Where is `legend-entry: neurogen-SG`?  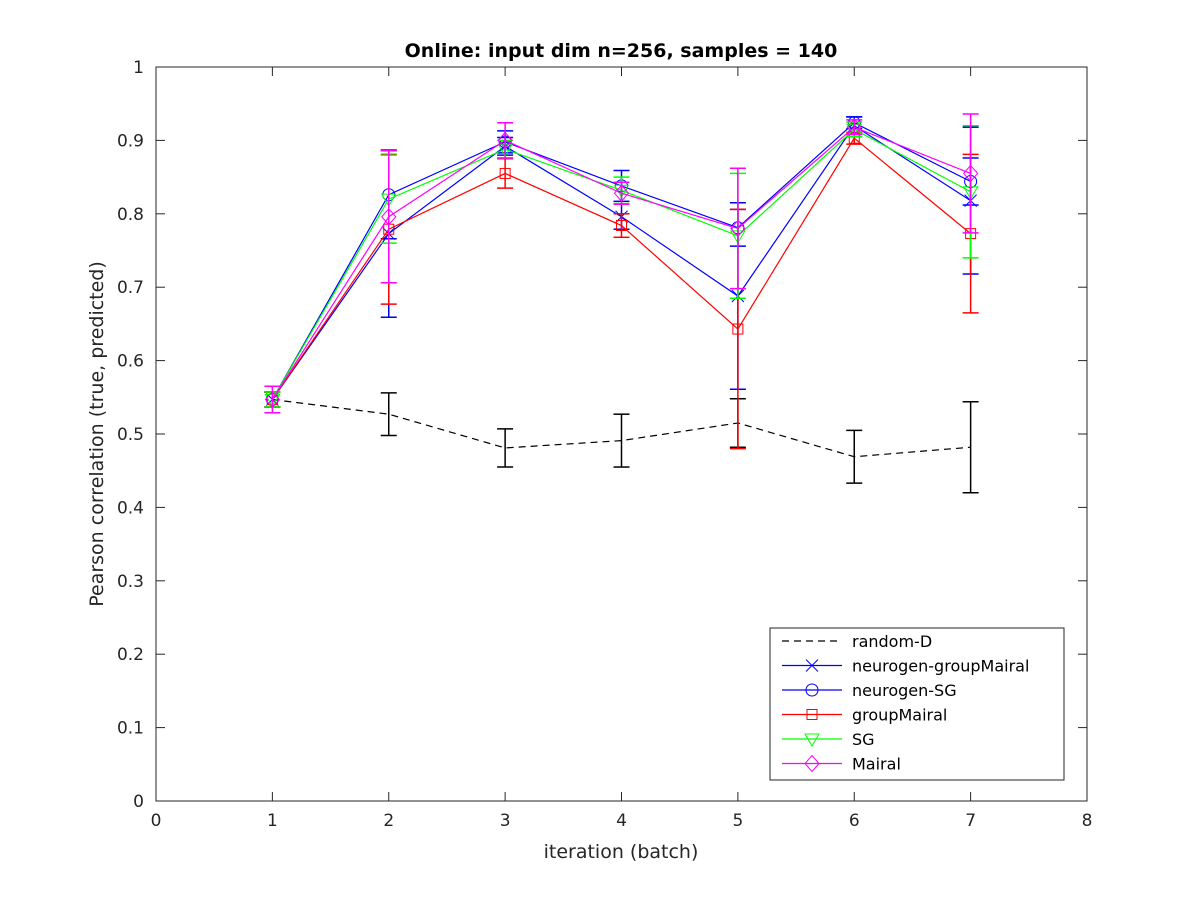
legend-entry: neurogen-SG is located at coordinates (869, 690).